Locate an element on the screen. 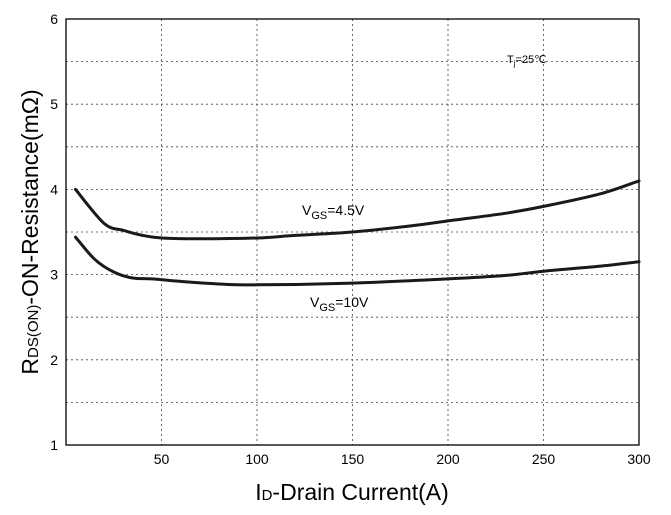 The width and height of the screenshot is (671, 515). x-tick-label-50: 50 is located at coordinates (162, 459).